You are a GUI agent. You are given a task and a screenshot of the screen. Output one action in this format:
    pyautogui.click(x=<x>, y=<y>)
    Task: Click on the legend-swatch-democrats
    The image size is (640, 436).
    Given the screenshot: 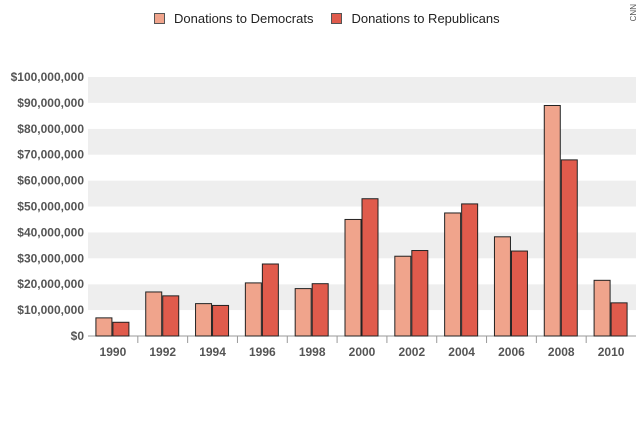 What is the action you would take?
    pyautogui.click(x=159, y=18)
    